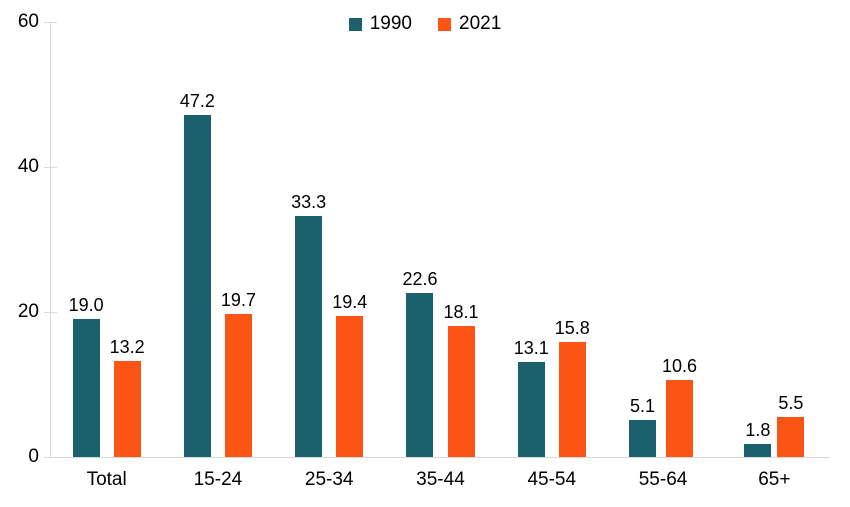  Describe the element at coordinates (350, 302) in the screenshot. I see `bar-value-label: 19.4` at that location.